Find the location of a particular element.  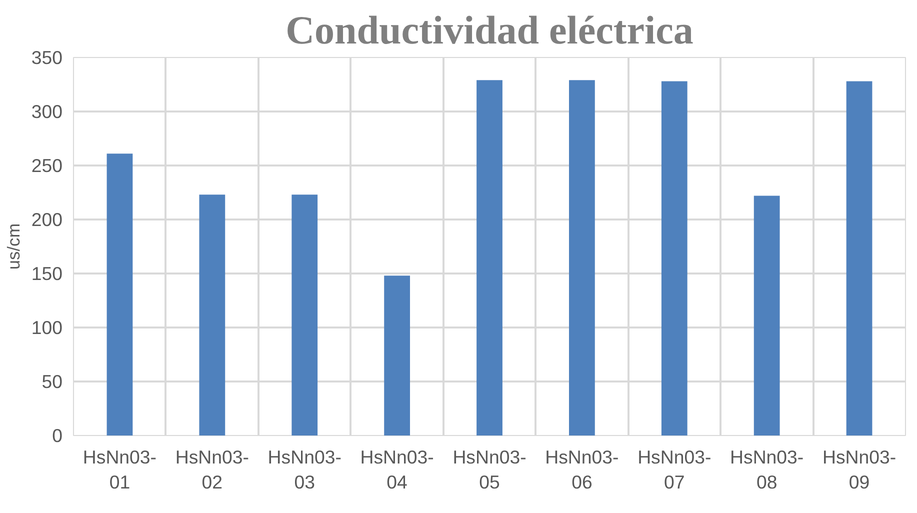

x-tick-label: HsNn03-08 is located at coordinates (767, 469).